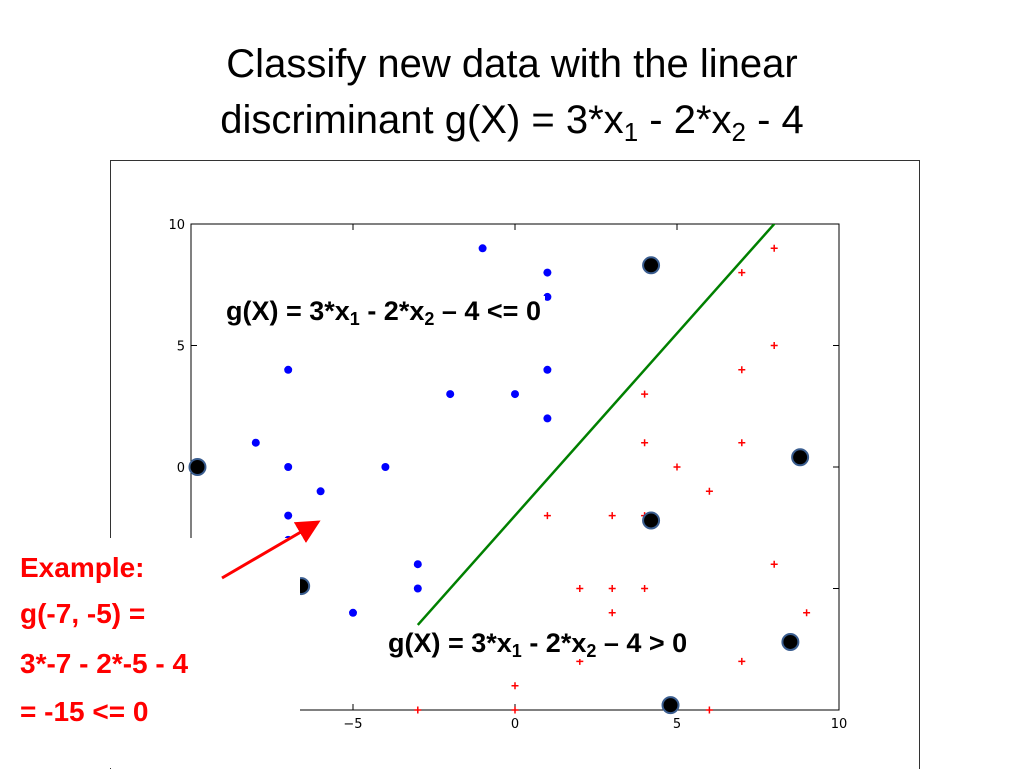  Describe the element at coordinates (774, 120) in the screenshot. I see `title-equation-suffix: - 4` at that location.